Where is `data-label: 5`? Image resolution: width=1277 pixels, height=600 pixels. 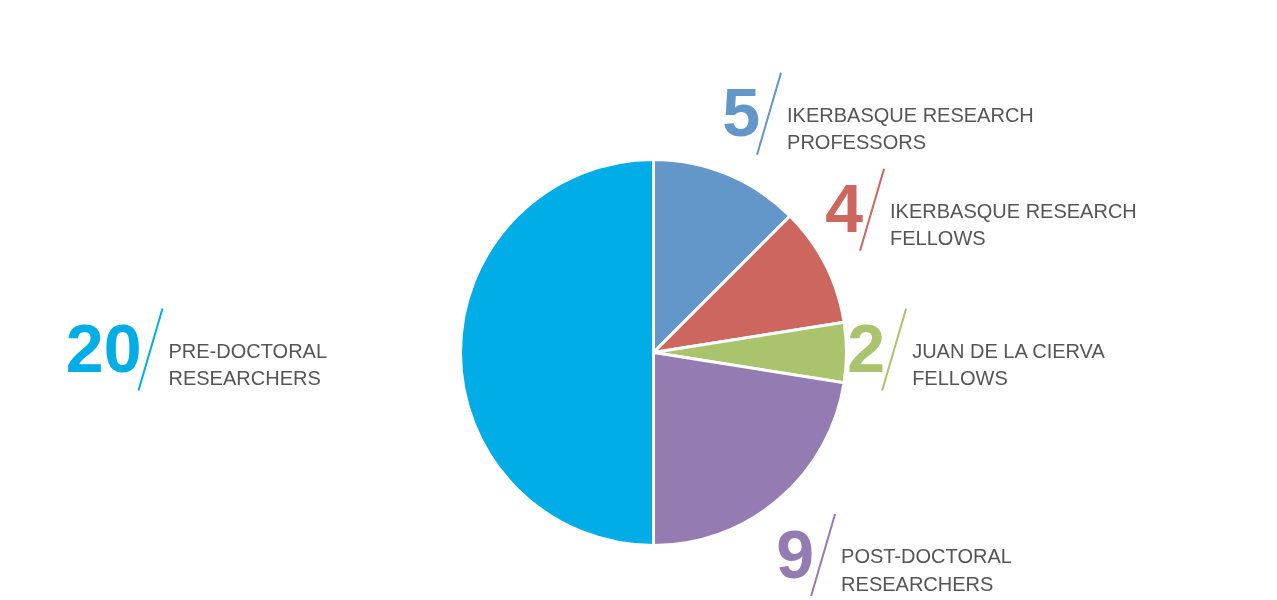 data-label: 5 is located at coordinates (741, 112).